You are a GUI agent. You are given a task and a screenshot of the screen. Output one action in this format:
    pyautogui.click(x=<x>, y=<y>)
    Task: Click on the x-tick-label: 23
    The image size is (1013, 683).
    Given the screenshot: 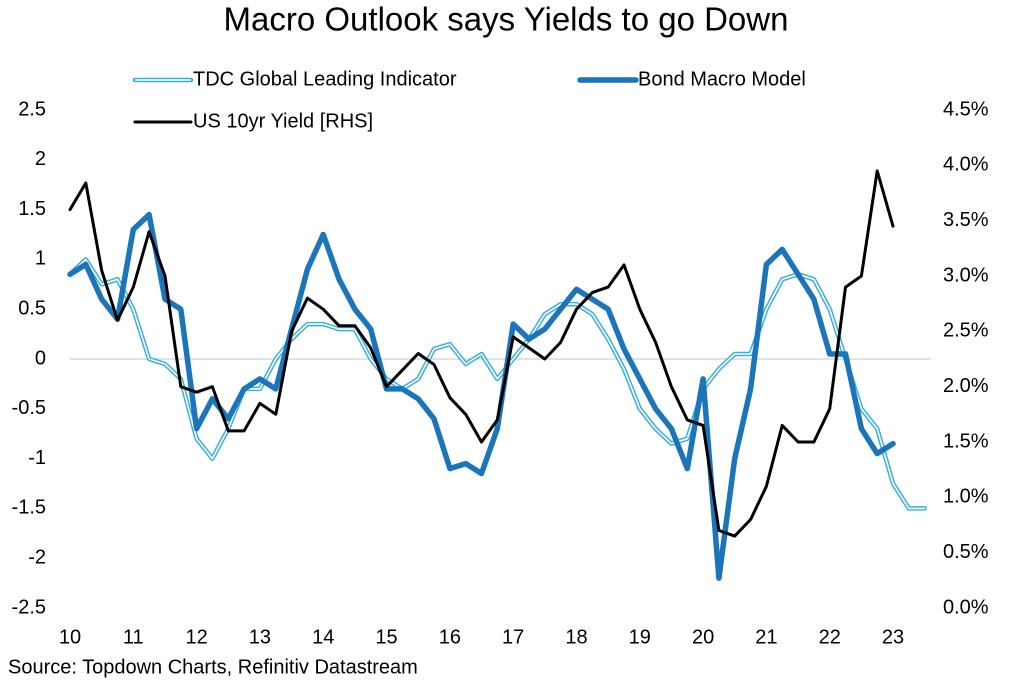 What is the action you would take?
    pyautogui.click(x=893, y=637)
    